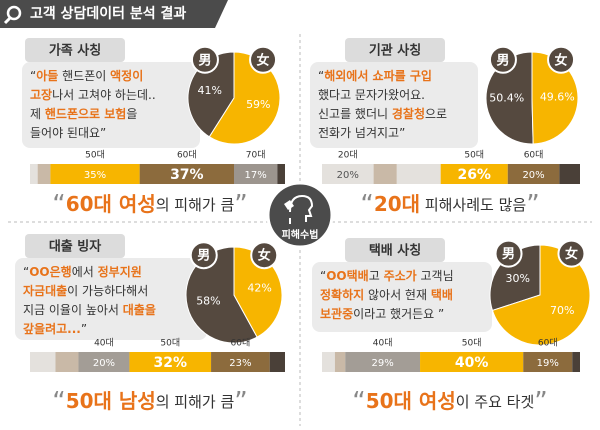 The height and width of the screenshot is (430, 600). Describe the element at coordinates (82, 271) in the screenshot. I see `quote-line: “OO은행에서 정부지원` at that location.